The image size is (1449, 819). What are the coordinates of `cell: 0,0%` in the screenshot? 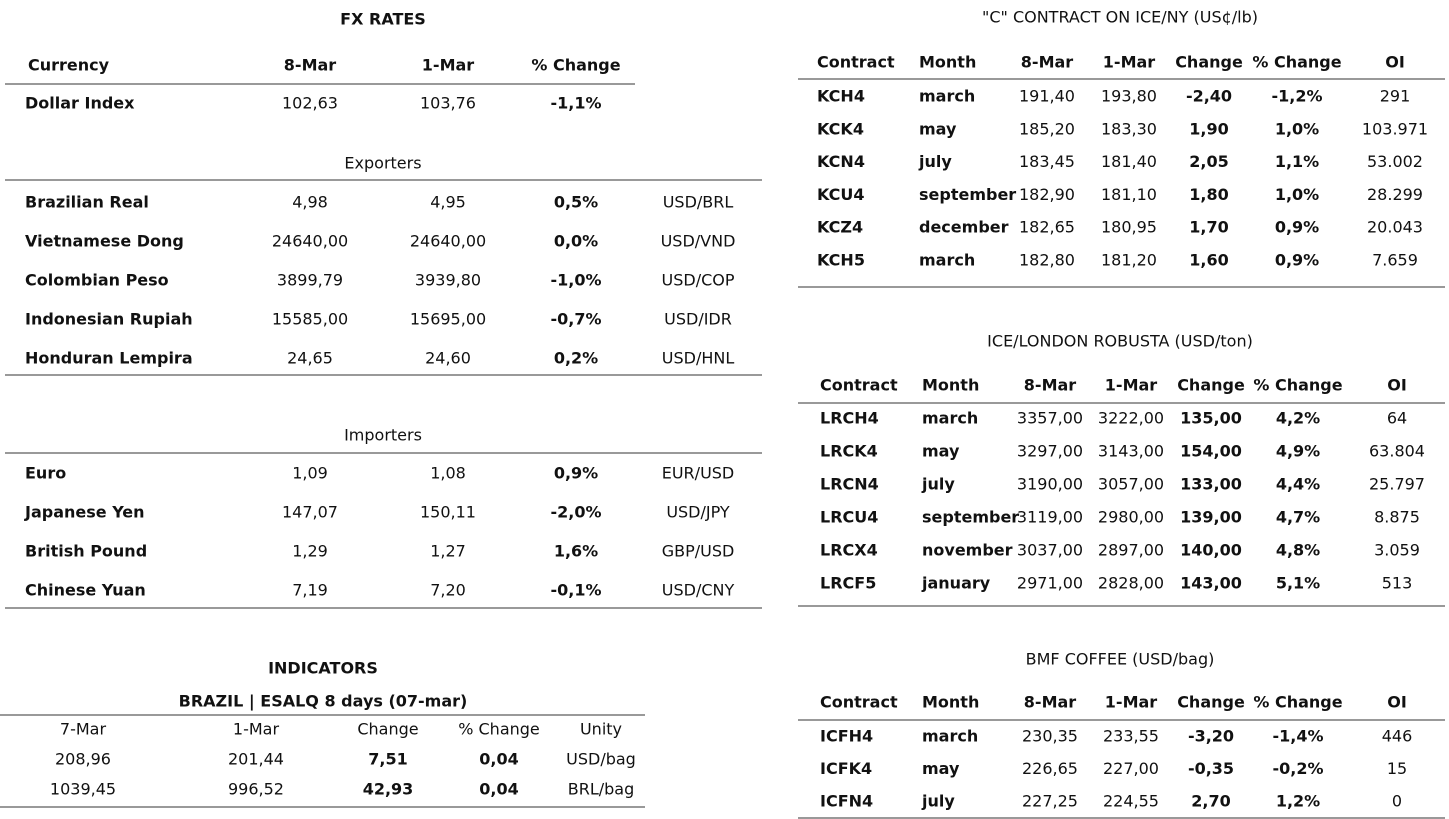 It's located at (576, 241).